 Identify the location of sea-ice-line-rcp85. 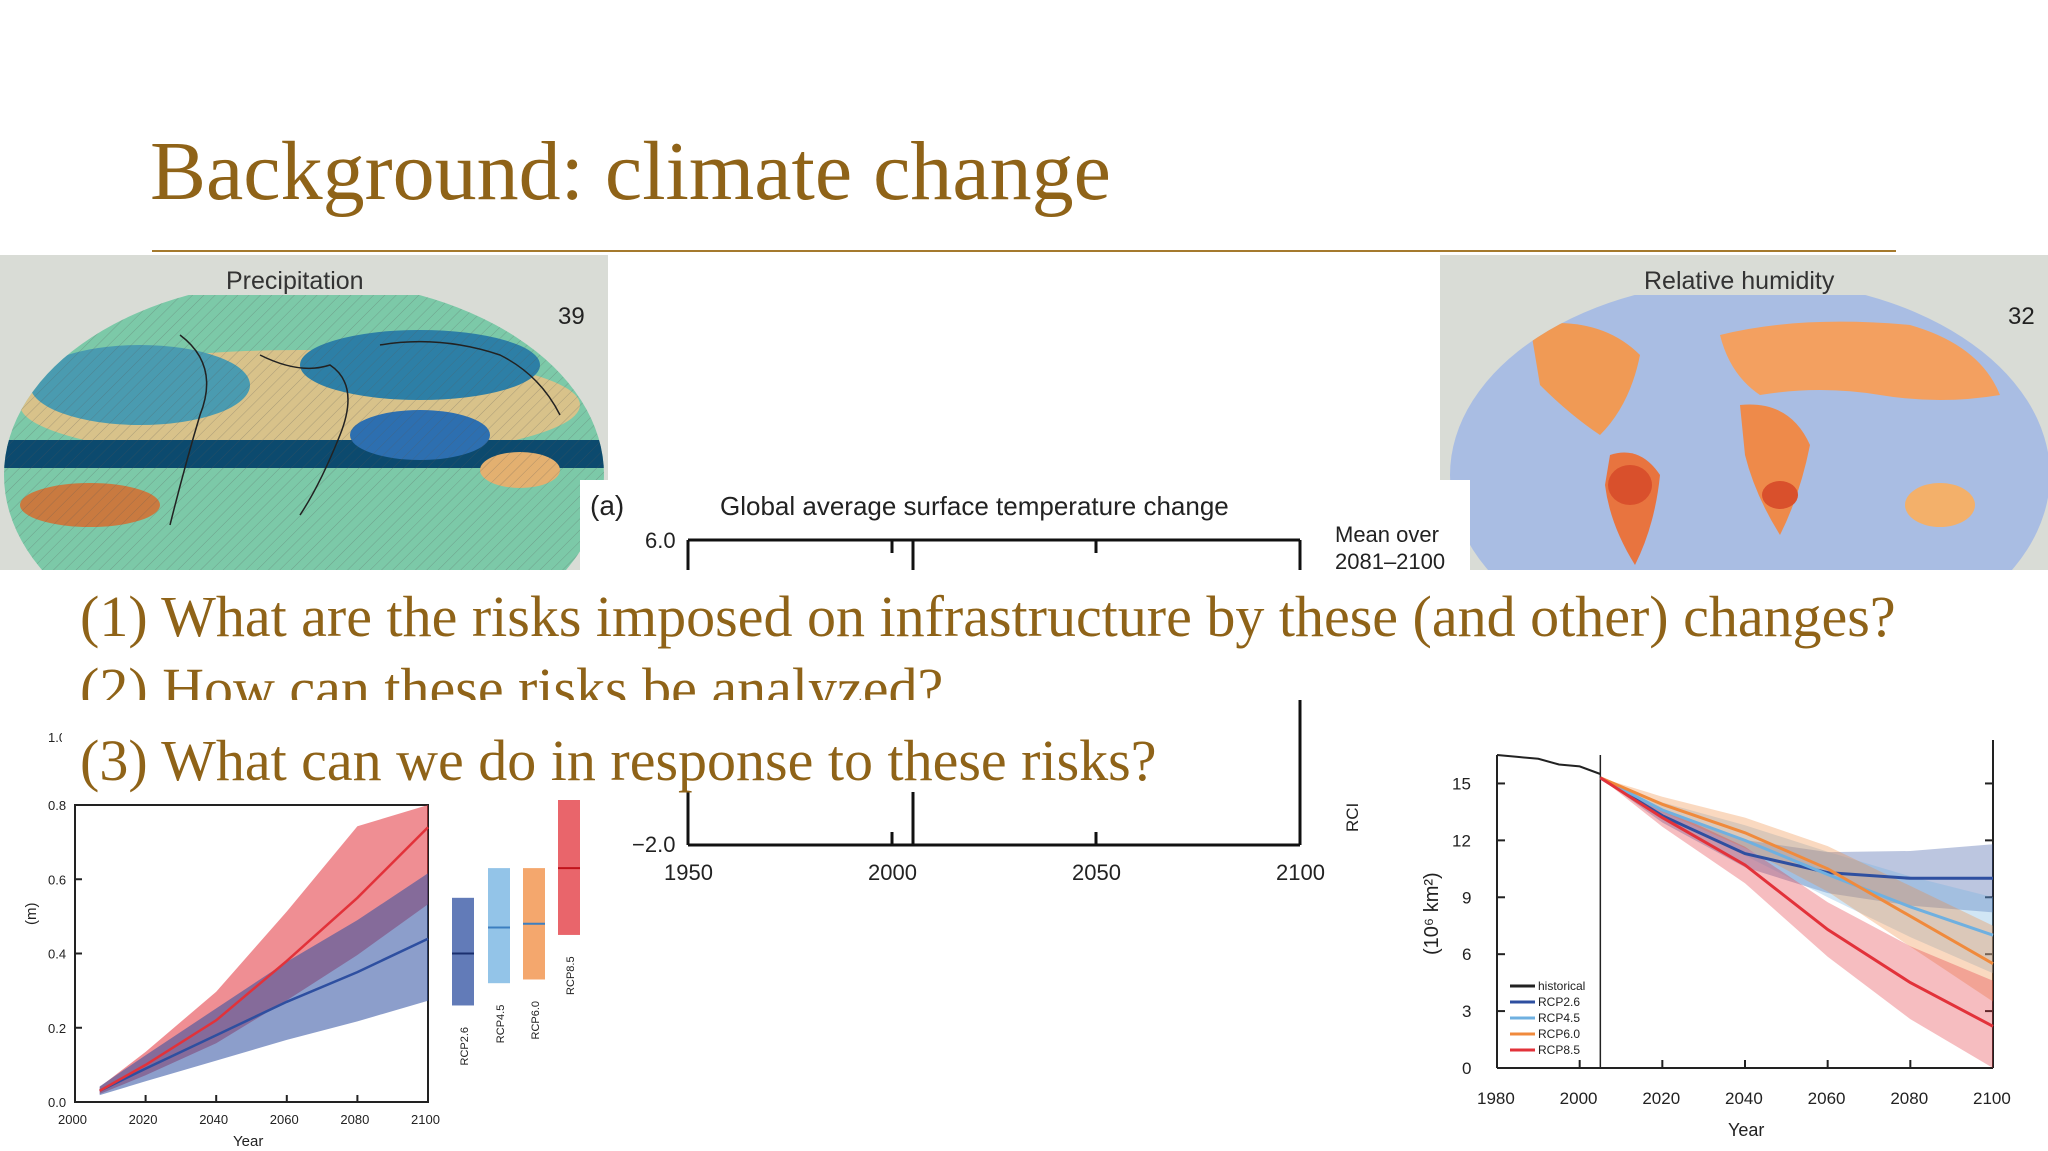
(1796, 902).